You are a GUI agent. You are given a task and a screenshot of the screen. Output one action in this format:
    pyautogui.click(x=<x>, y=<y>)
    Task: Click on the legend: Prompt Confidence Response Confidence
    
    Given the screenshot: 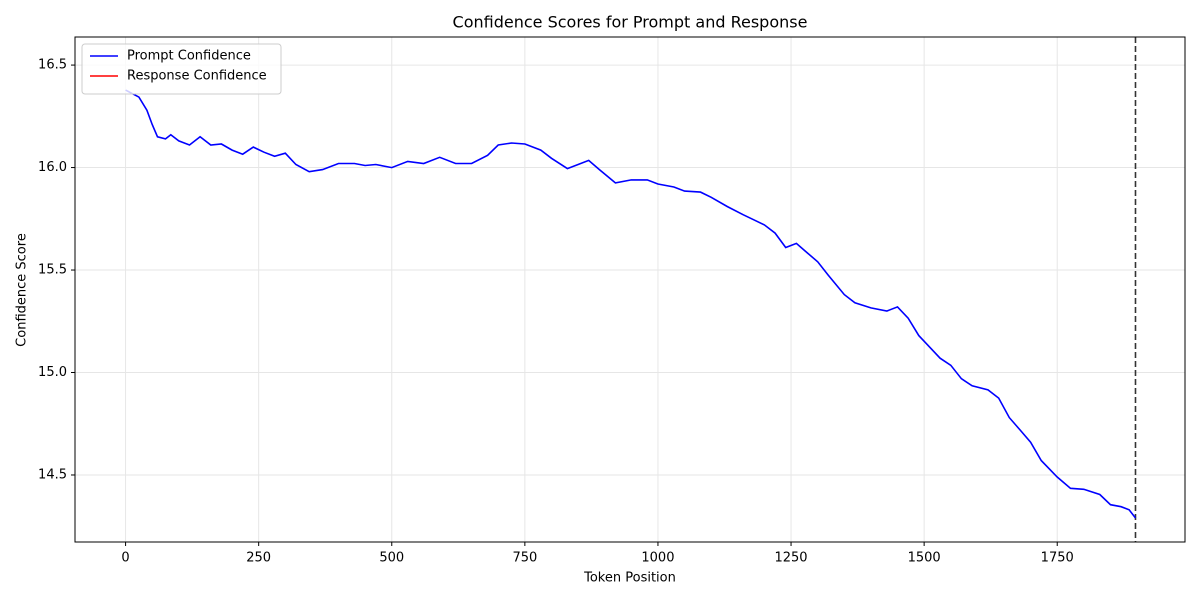 What is the action you would take?
    pyautogui.click(x=181, y=69)
    